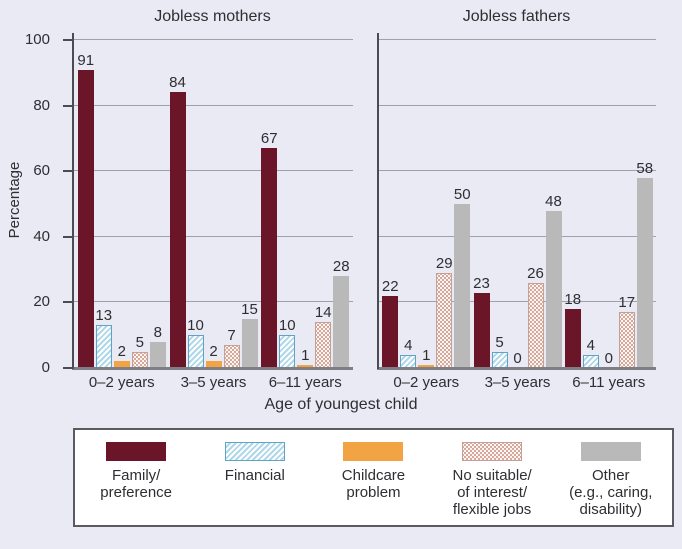  I want to click on bar-slot: 26, so click(535, 316).